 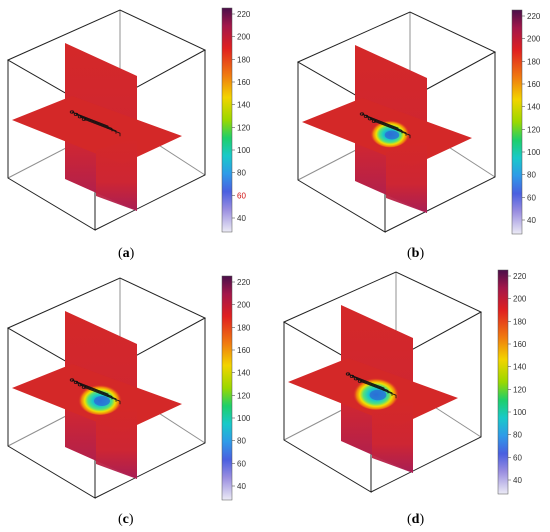 I want to click on panel-label-a: (a), so click(x=126, y=253).